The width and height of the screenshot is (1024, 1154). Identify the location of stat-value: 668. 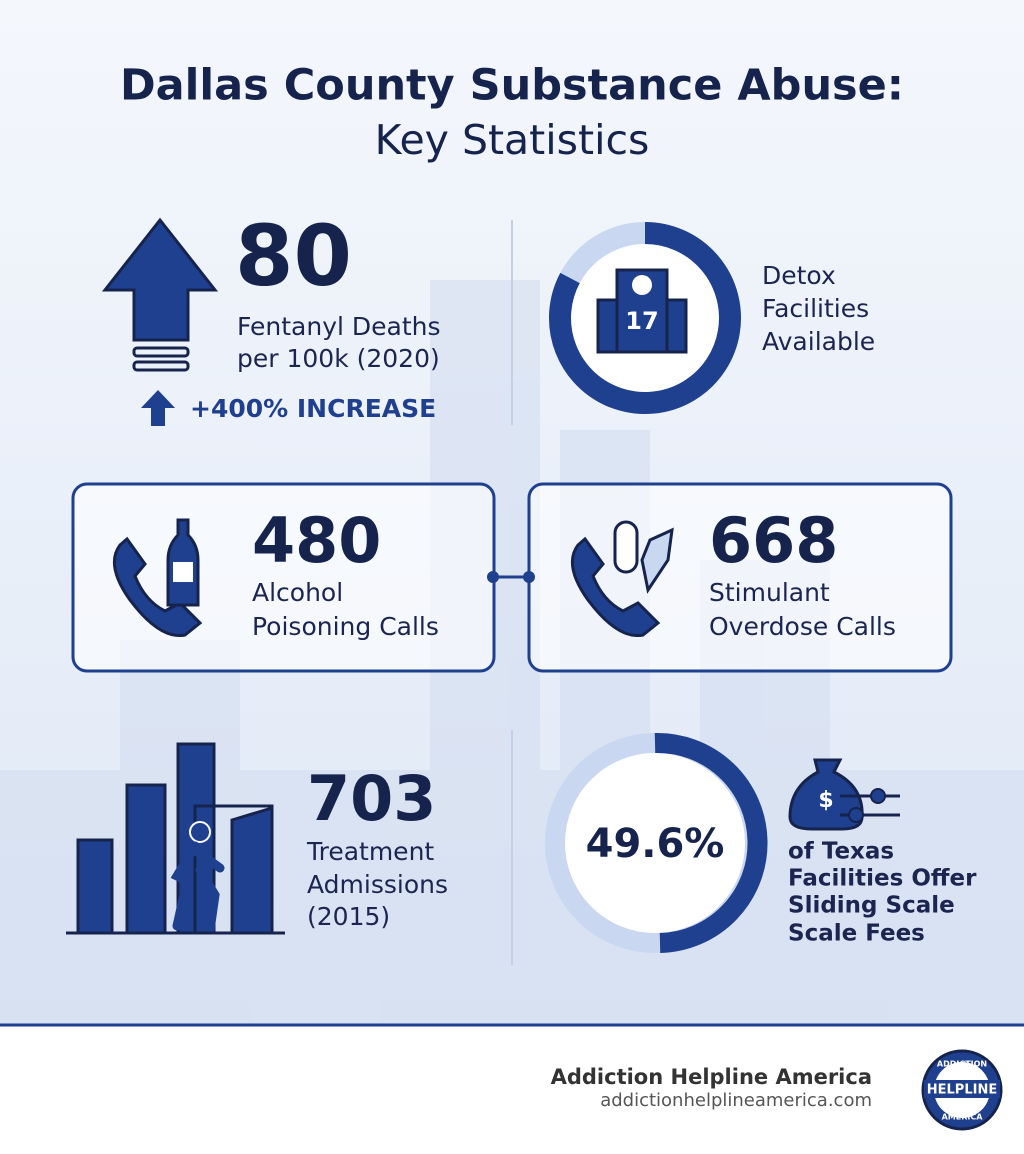
(773, 540).